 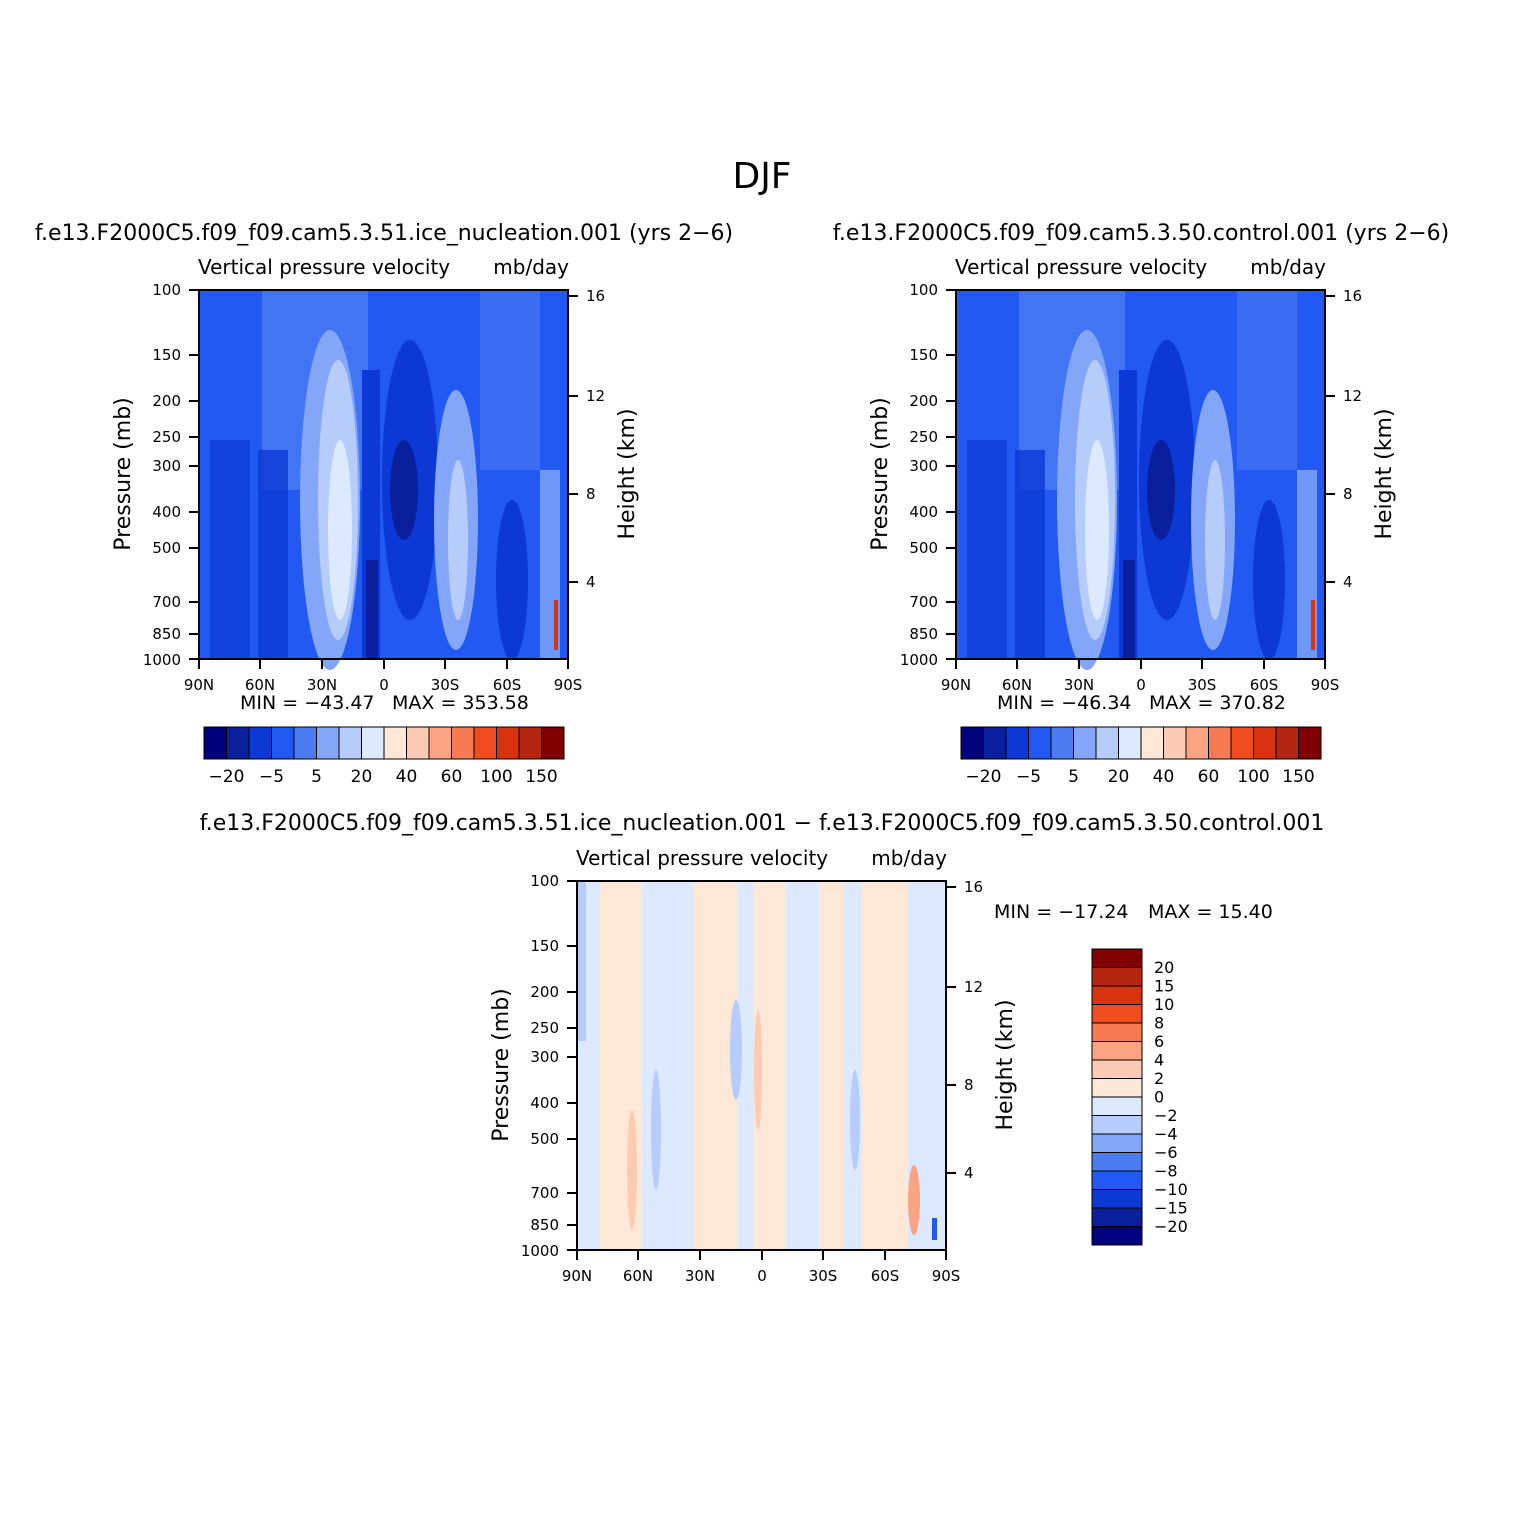 What do you see at coordinates (307, 703) in the screenshot?
I see `panel-1-min-label: MIN = −43.47` at bounding box center [307, 703].